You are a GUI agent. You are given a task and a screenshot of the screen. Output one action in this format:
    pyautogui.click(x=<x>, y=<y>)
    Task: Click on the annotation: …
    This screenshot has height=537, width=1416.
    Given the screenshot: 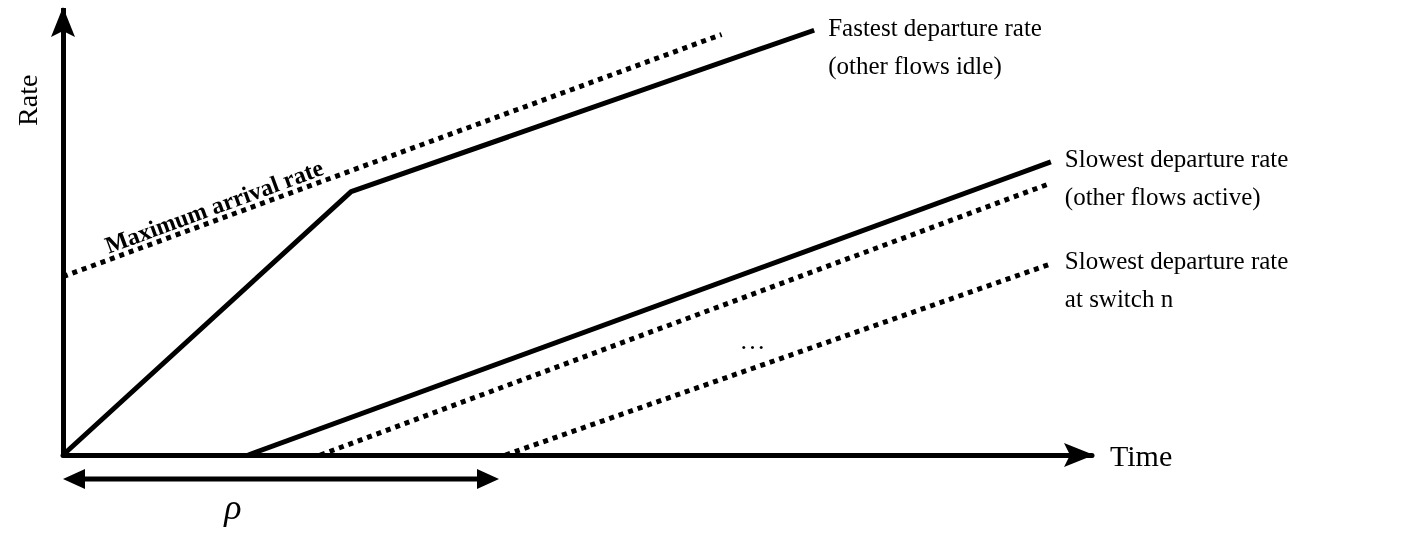 What is the action you would take?
    pyautogui.click(x=752, y=340)
    